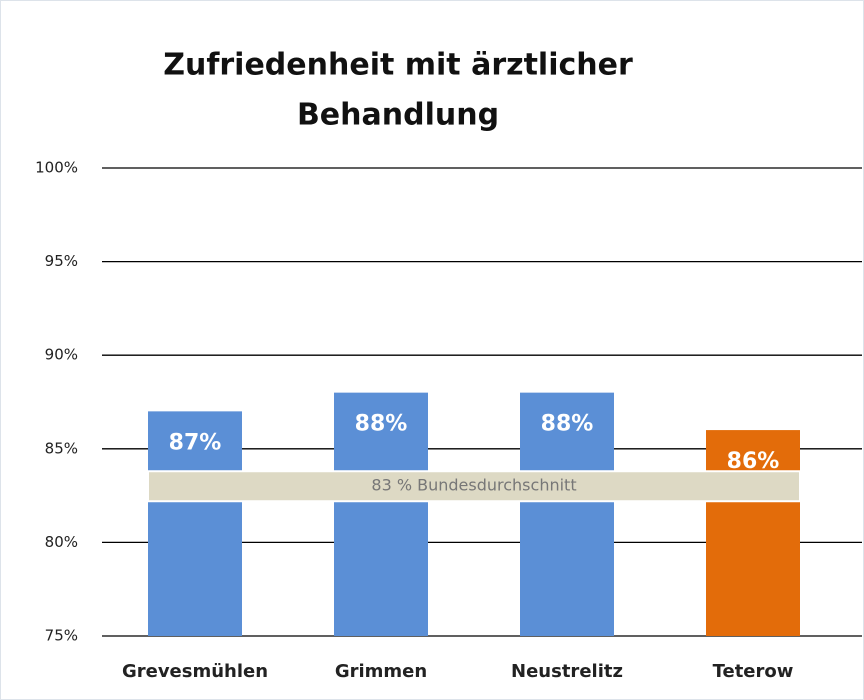  What do you see at coordinates (398, 115) in the screenshot?
I see `chart-title: Behandlung` at bounding box center [398, 115].